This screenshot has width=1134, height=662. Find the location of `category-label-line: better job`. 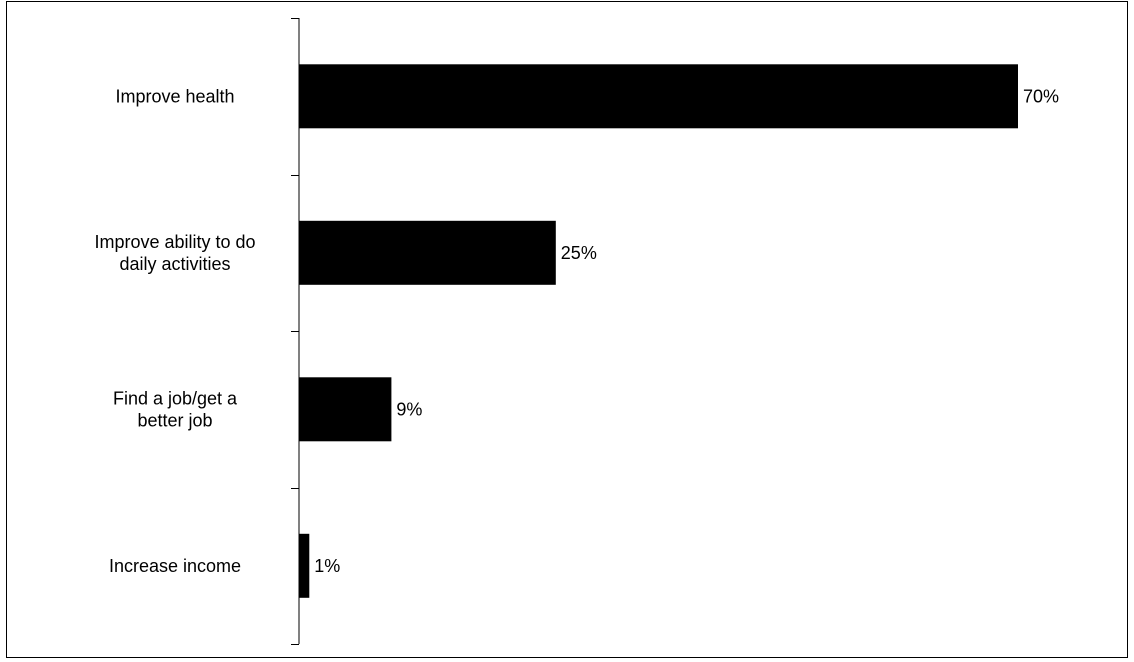

category-label-line: better job is located at coordinates (174, 420).